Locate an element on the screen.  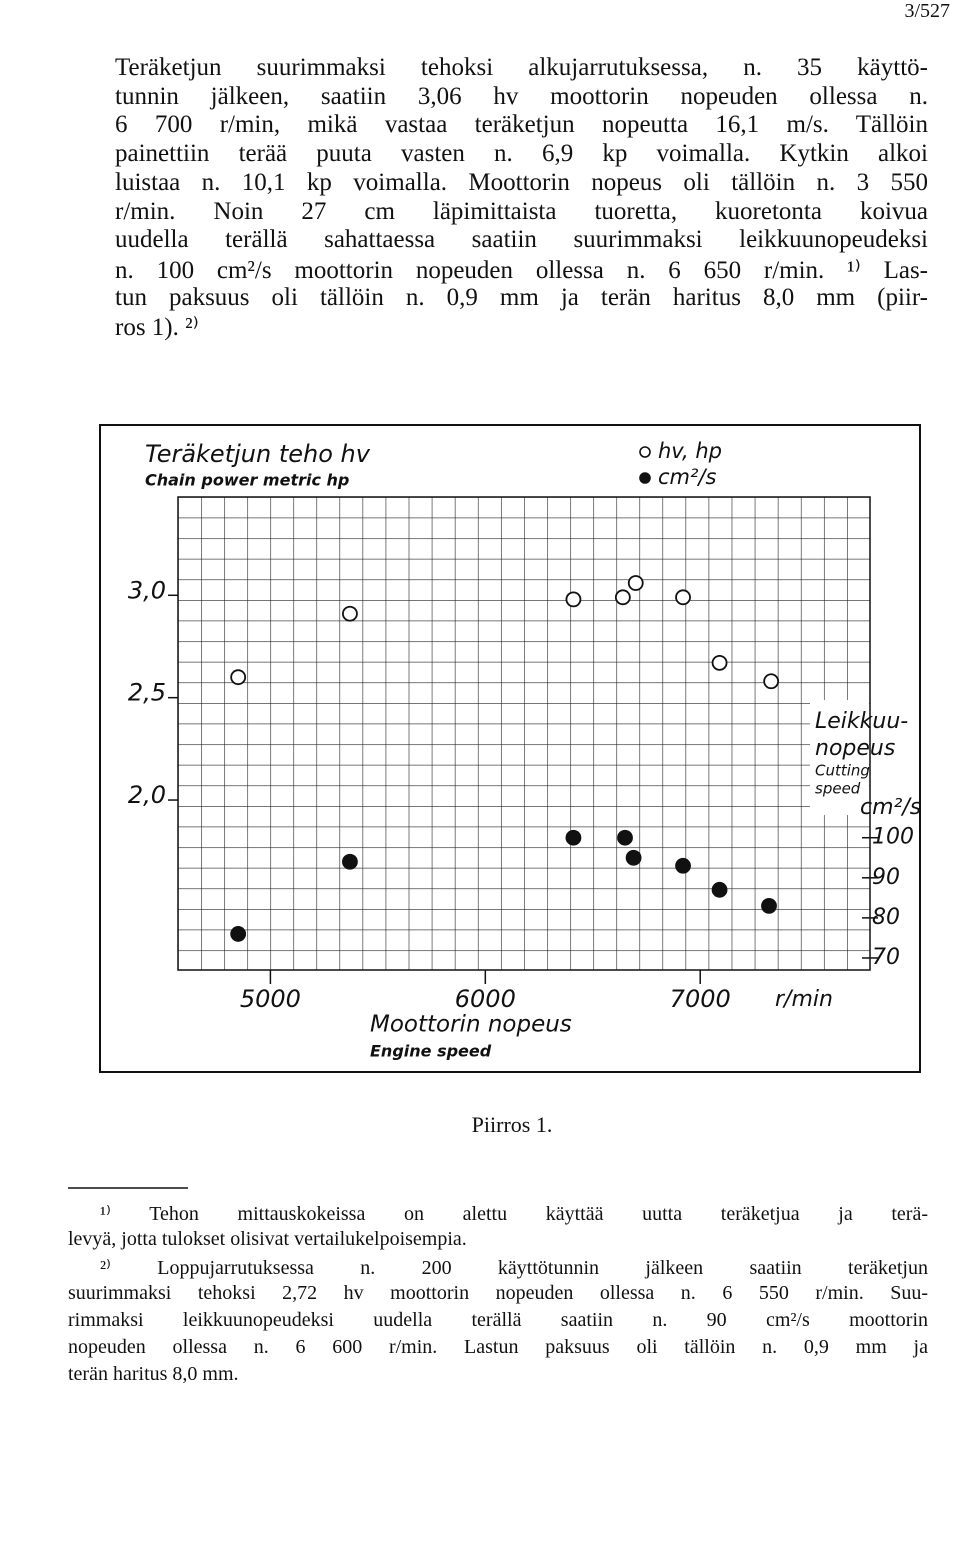
x-tick-label: 6000 is located at coordinates (485, 999).